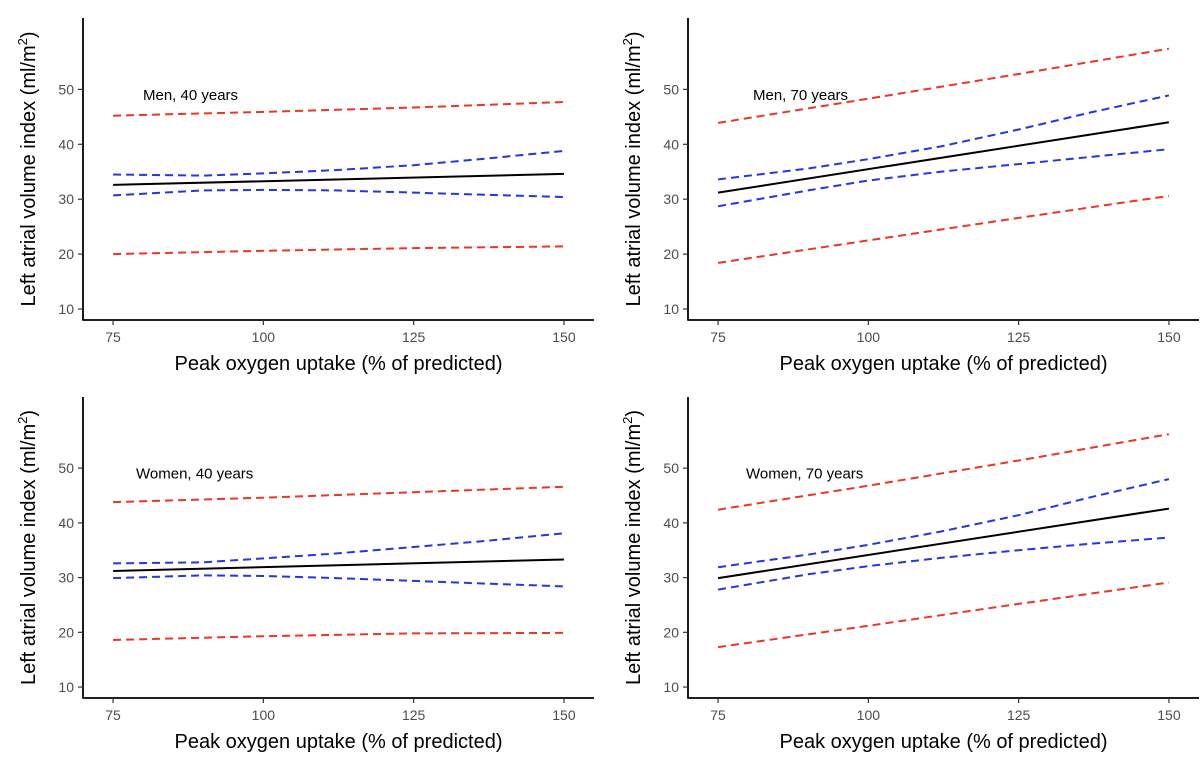  Describe the element at coordinates (800, 95) in the screenshot. I see `panel-annotation: Men, 70 years` at that location.